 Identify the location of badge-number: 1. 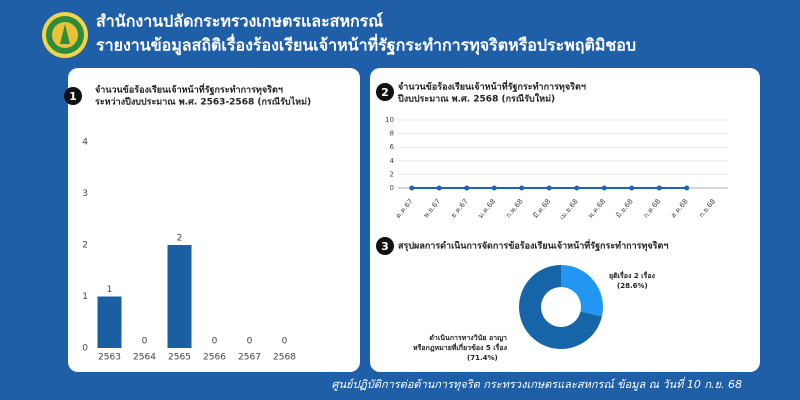
(73, 96).